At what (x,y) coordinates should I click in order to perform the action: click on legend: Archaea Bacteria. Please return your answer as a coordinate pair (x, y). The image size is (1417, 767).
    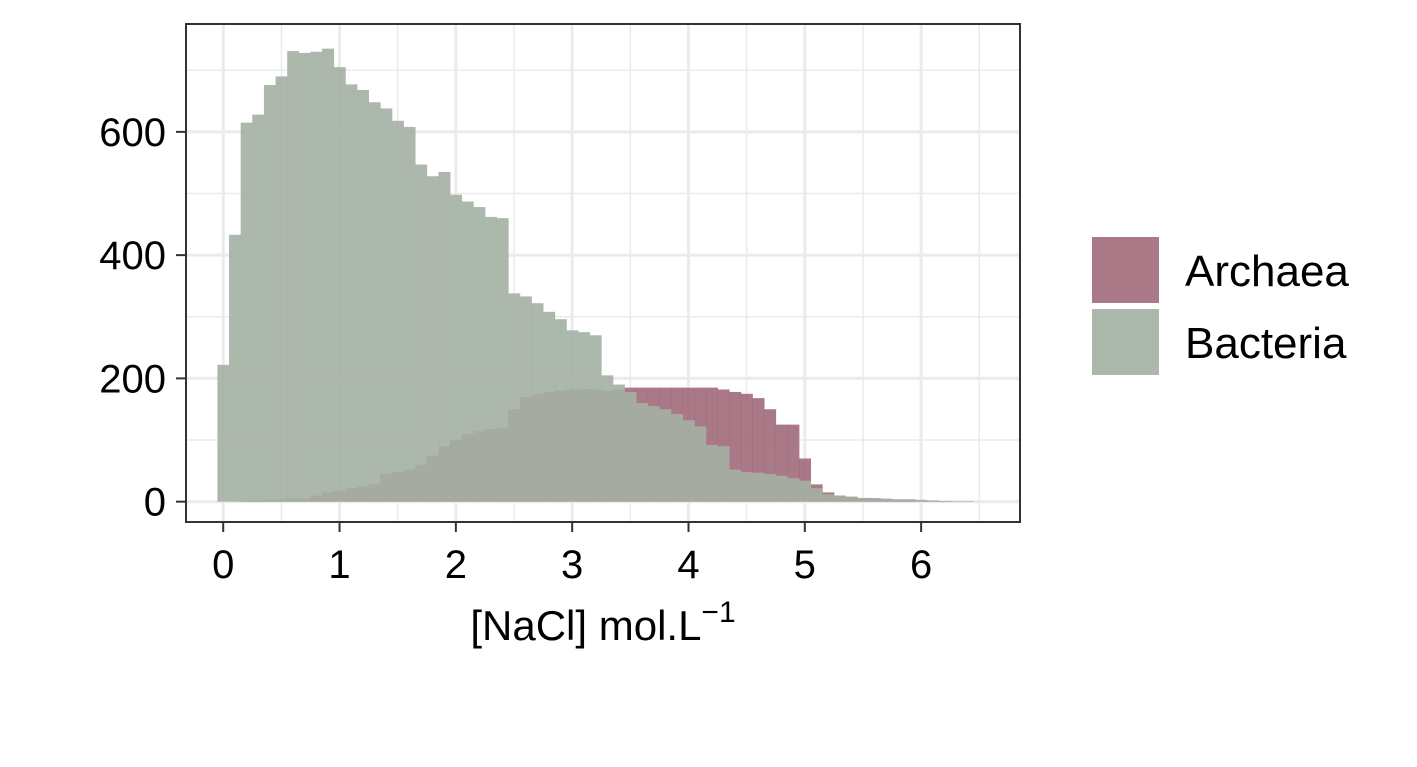
    Looking at the image, I should click on (1220, 306).